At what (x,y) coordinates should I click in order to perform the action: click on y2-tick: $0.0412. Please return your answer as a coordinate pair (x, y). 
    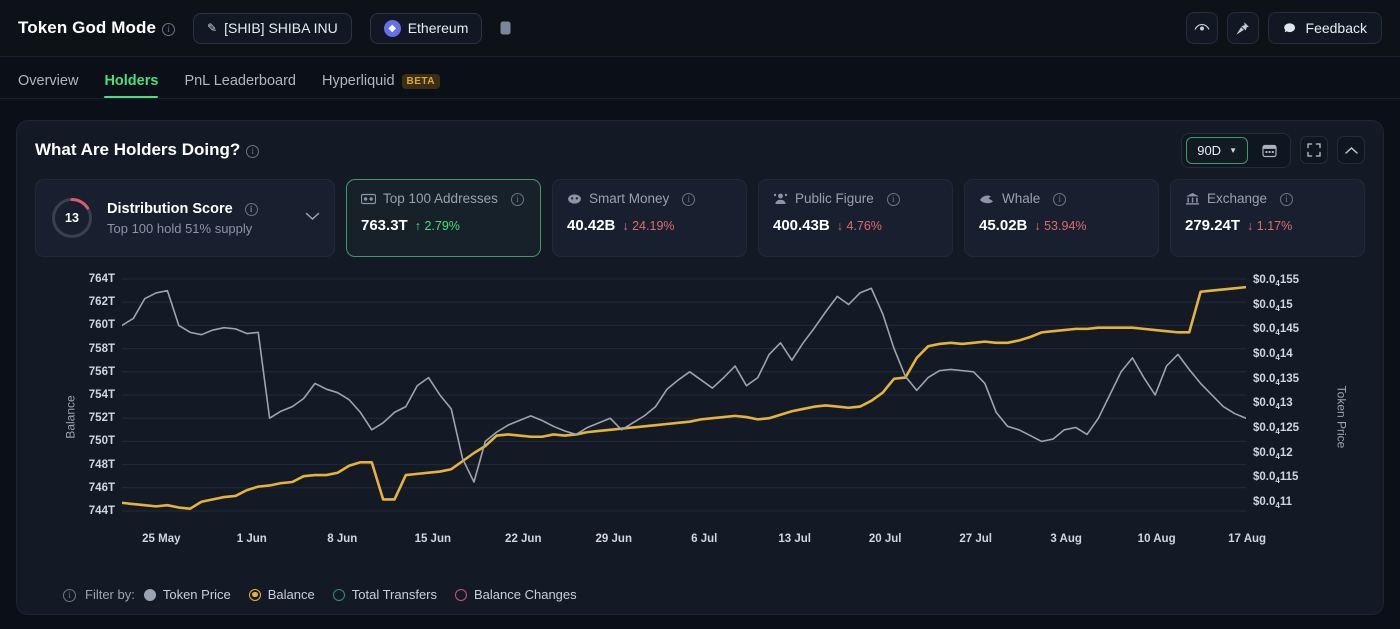
    Looking at the image, I should click on (1273, 453).